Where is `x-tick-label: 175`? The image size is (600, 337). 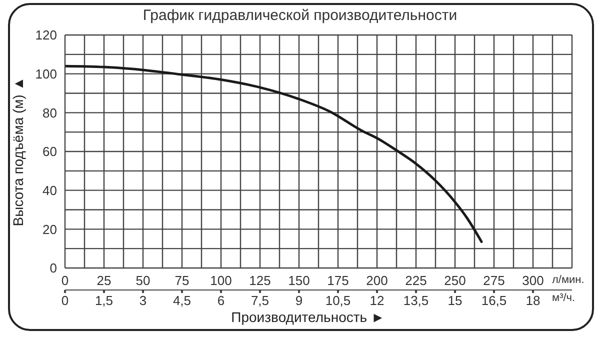
x-tick-label: 175 is located at coordinates (338, 280).